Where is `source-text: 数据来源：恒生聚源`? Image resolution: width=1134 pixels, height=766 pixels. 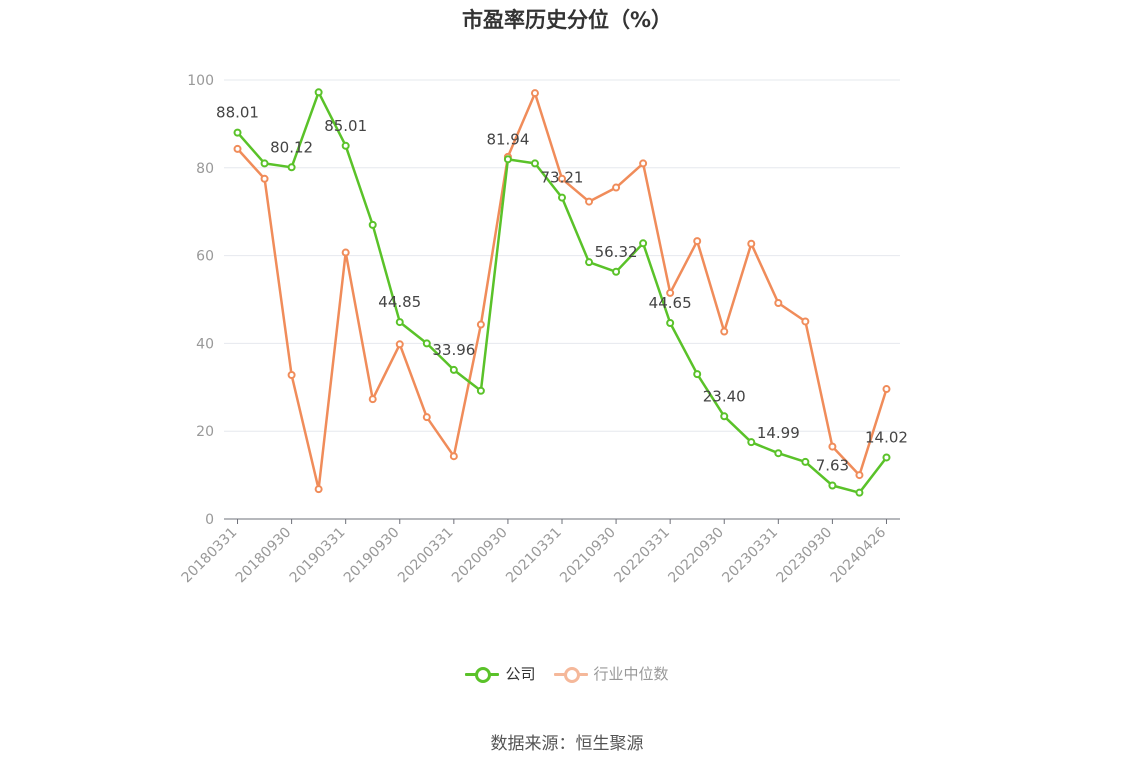
source-text: 数据来源：恒生聚源 is located at coordinates (567, 744).